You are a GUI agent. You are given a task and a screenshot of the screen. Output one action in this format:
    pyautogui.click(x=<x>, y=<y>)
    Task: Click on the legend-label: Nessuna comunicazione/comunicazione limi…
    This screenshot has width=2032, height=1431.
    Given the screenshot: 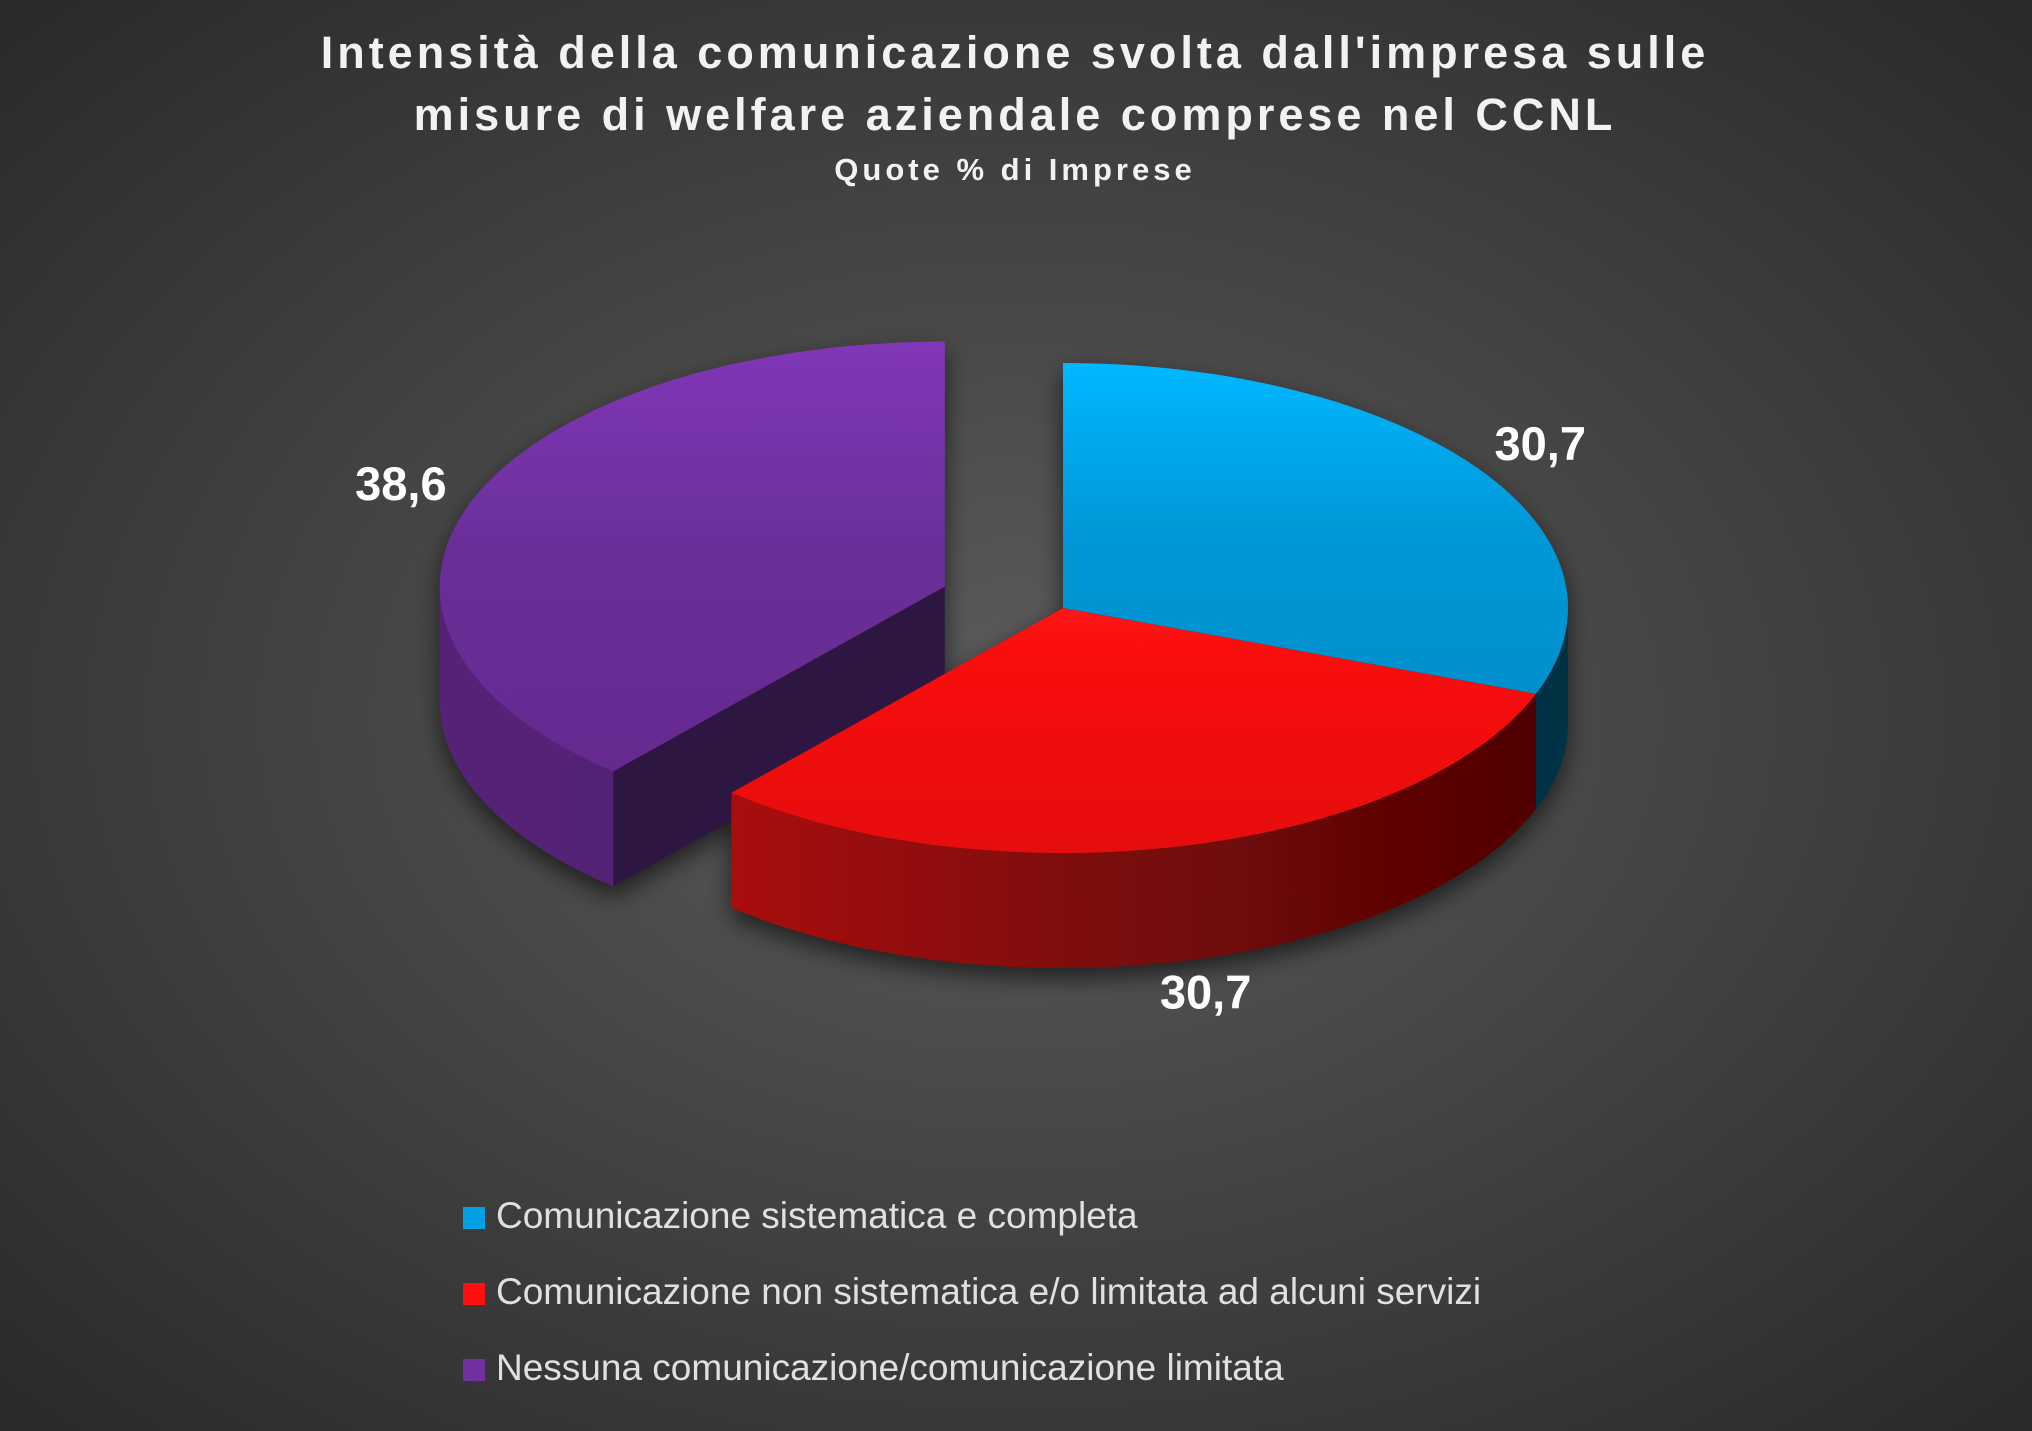 What is the action you would take?
    pyautogui.click(x=890, y=1367)
    